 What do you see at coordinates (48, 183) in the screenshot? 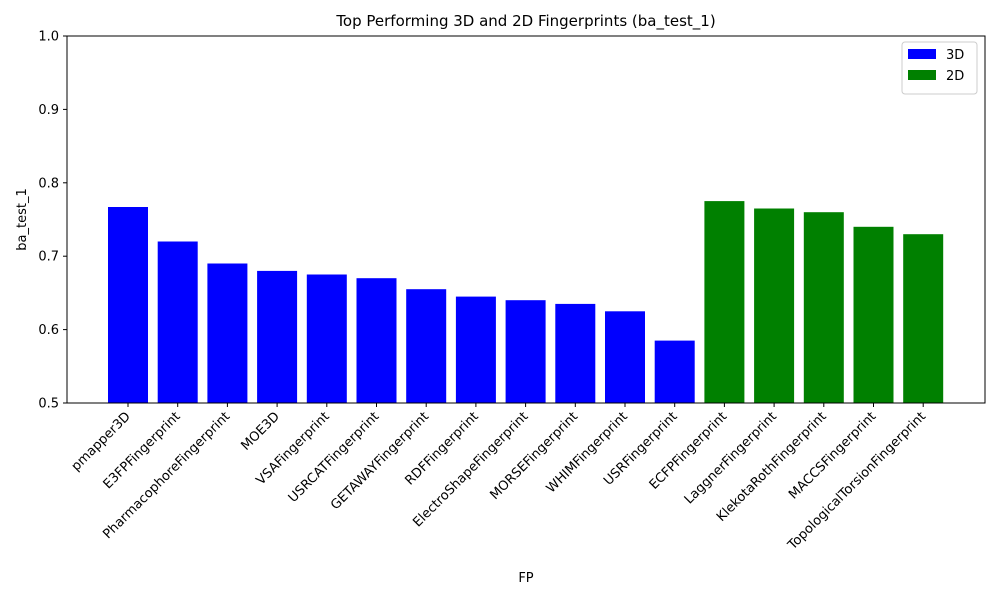
I see `y-tick-label: 0.8` at bounding box center [48, 183].